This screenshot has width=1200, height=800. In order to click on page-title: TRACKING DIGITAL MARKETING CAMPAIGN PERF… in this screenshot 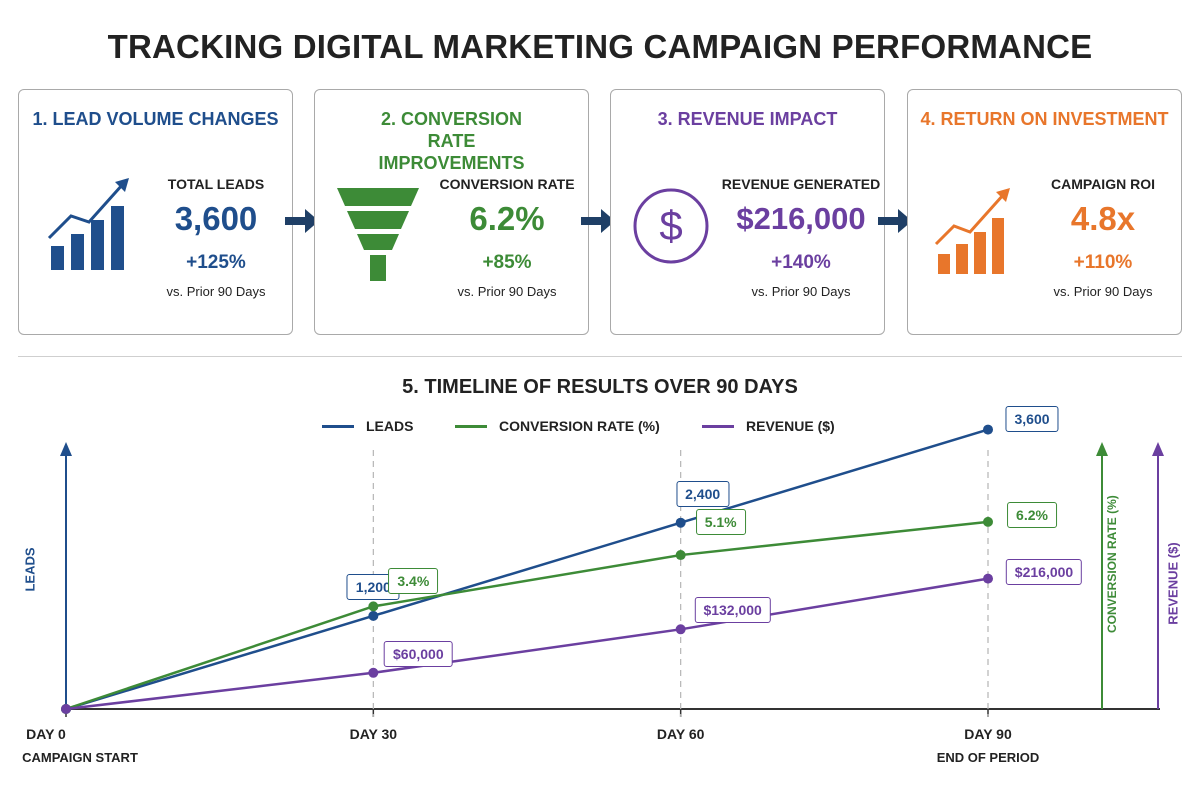, I will do `click(600, 46)`.